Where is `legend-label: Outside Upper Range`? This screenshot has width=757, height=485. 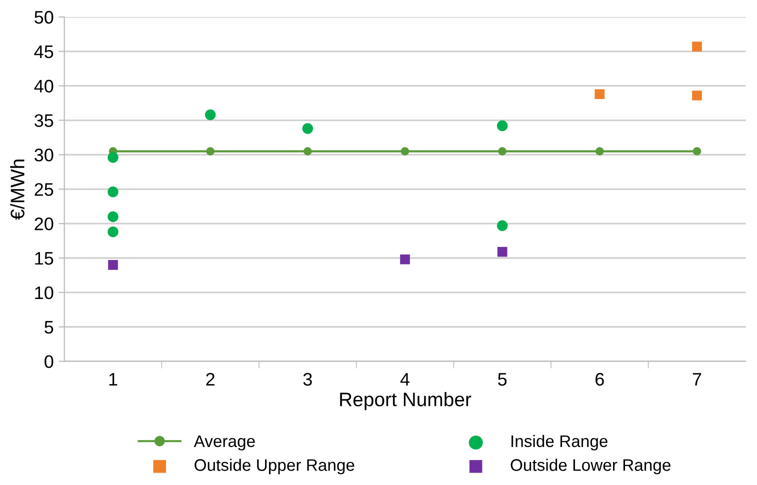 legend-label: Outside Upper Range is located at coordinates (274, 466).